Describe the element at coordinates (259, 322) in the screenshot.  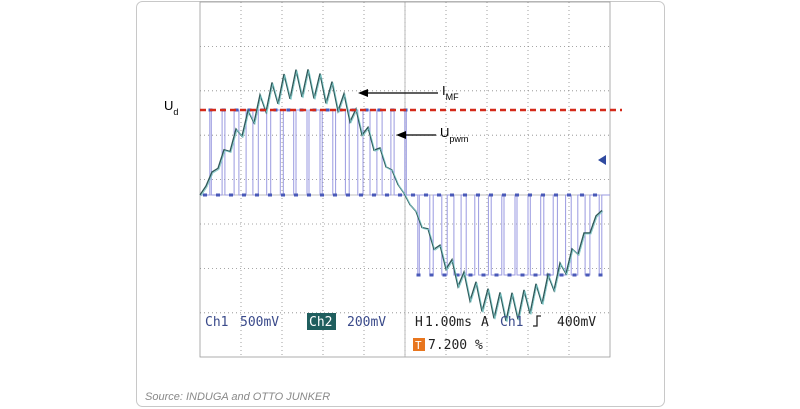
I see `ch1-scale: 500mV` at that location.